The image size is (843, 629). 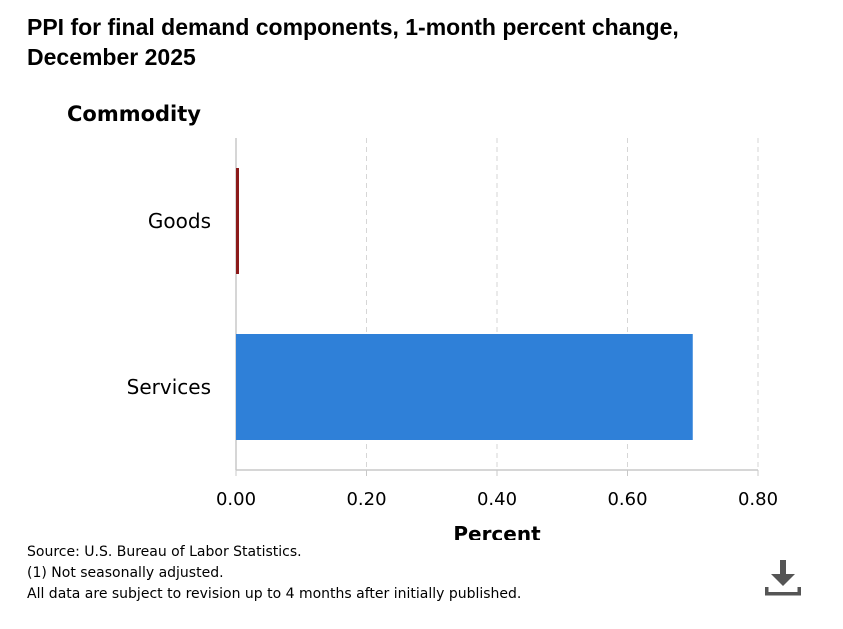 What do you see at coordinates (169, 387) in the screenshot?
I see `y-category-label: Services` at bounding box center [169, 387].